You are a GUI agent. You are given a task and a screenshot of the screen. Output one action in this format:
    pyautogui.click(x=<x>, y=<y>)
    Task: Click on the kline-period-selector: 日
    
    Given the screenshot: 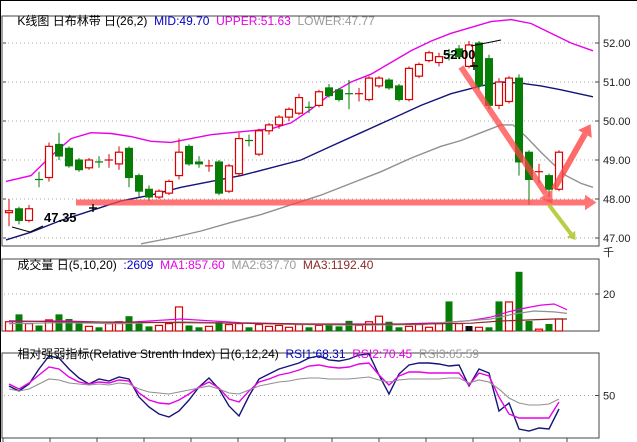 What is the action you would take?
    pyautogui.click(x=58, y=21)
    